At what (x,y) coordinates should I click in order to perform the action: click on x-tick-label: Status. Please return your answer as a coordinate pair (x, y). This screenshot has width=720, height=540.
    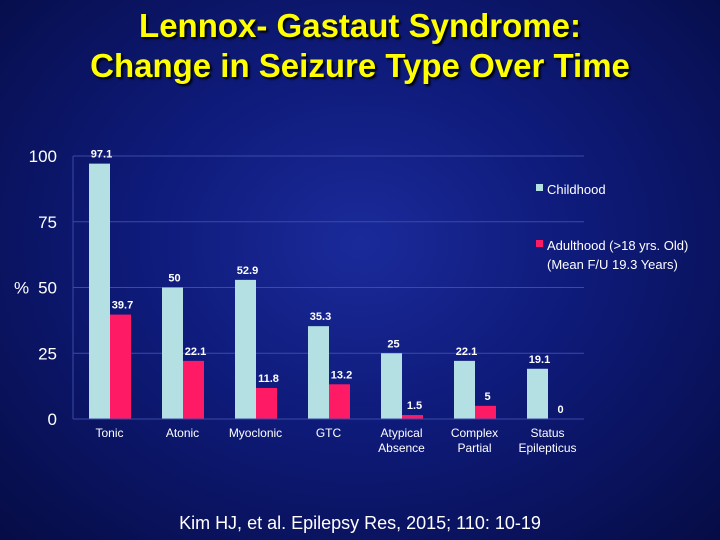
    Looking at the image, I should click on (547, 433).